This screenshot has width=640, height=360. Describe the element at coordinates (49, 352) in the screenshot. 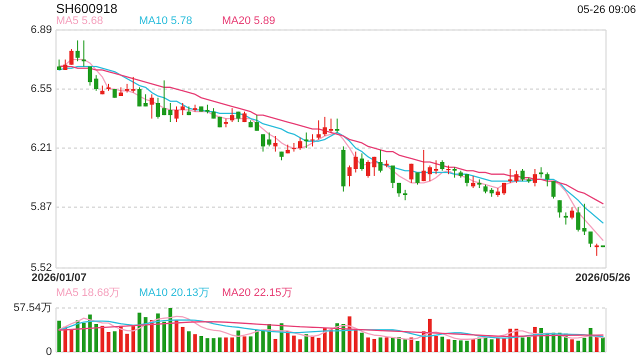

I see `y-tick-label: 0` at that location.